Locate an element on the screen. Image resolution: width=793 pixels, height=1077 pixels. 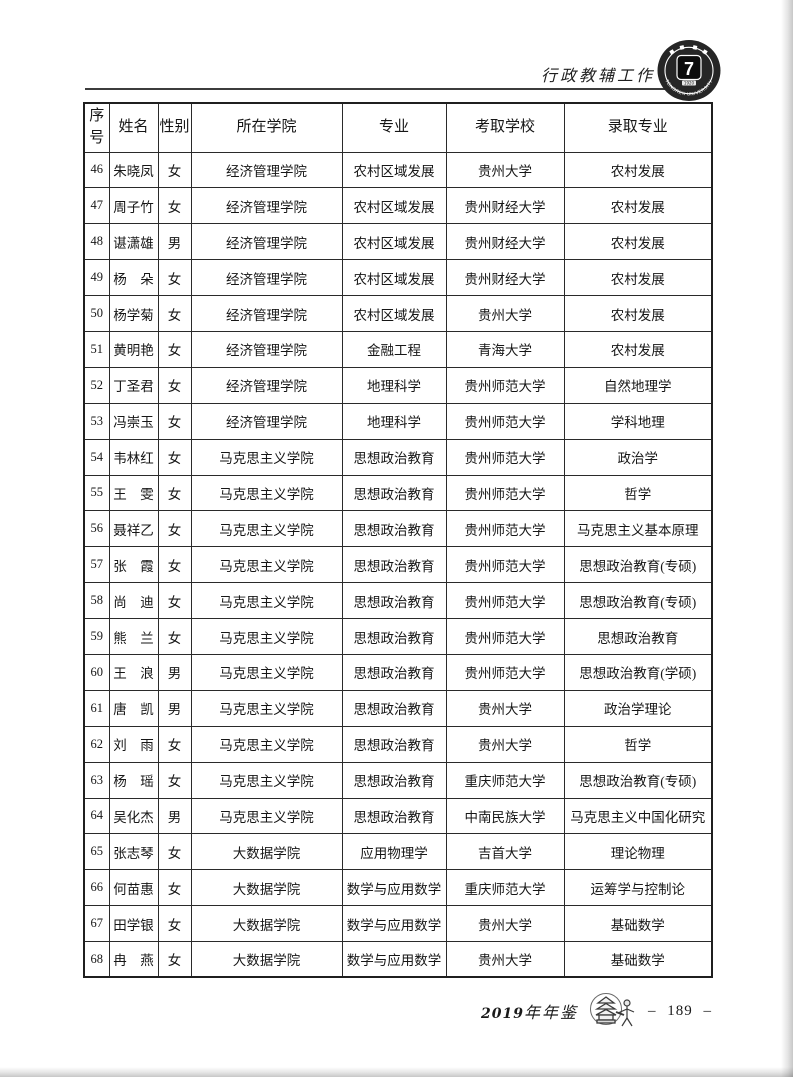
cell-no: 60 is located at coordinates (96, 672).